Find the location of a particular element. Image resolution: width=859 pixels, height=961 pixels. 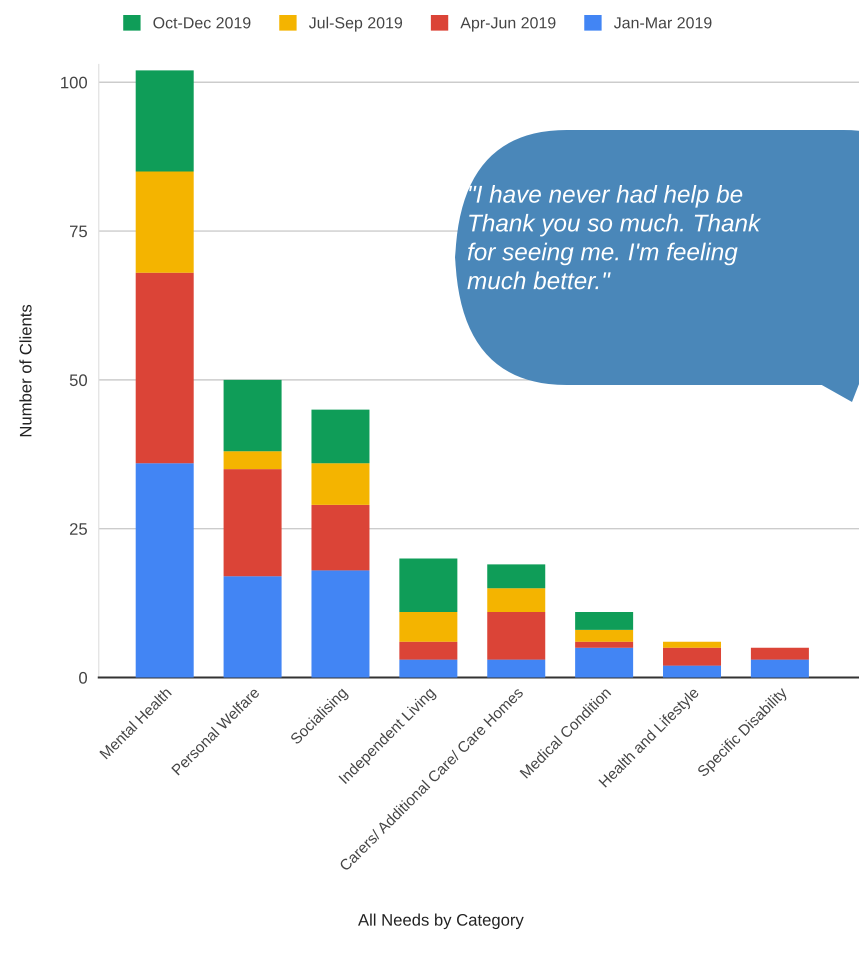

y-tick-label: 50 is located at coordinates (79, 380).